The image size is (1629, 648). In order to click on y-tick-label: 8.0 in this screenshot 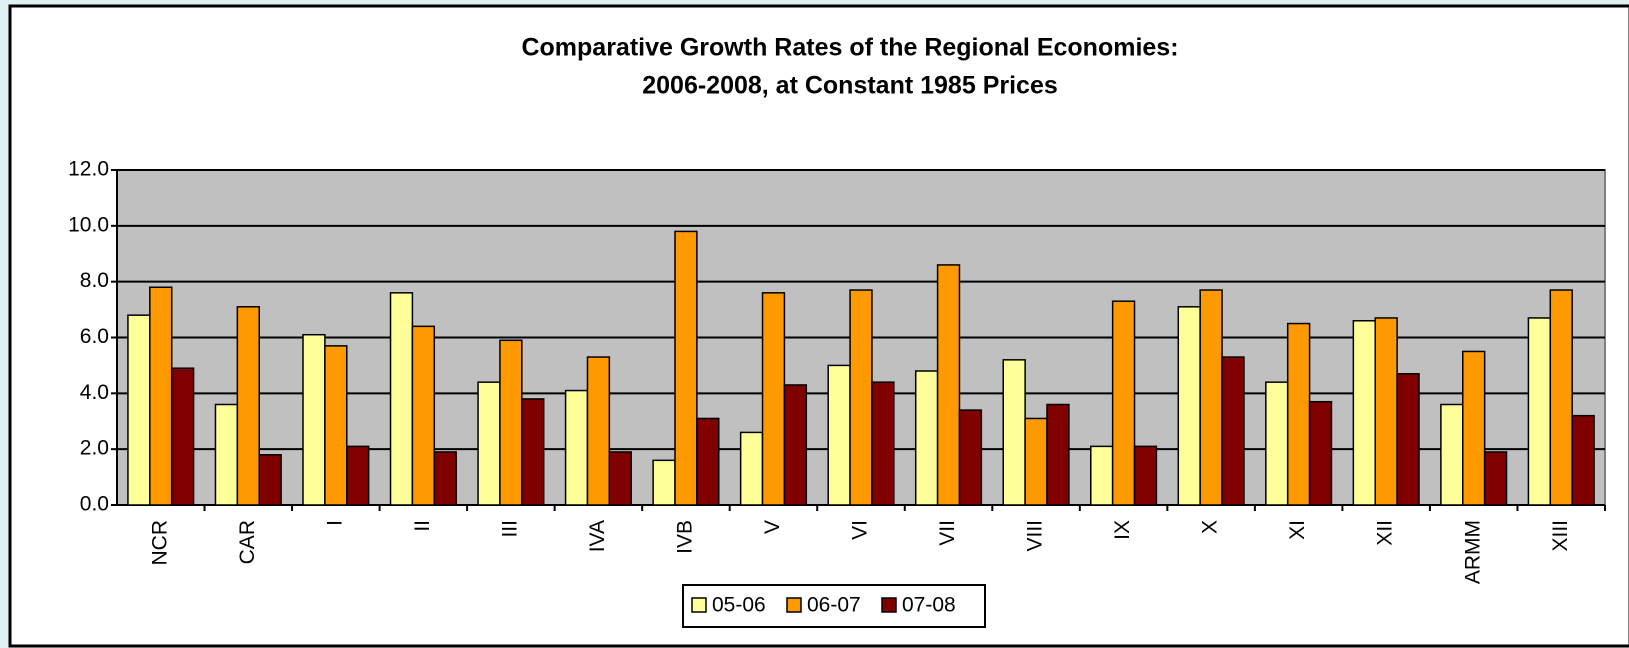, I will do `click(94, 280)`.